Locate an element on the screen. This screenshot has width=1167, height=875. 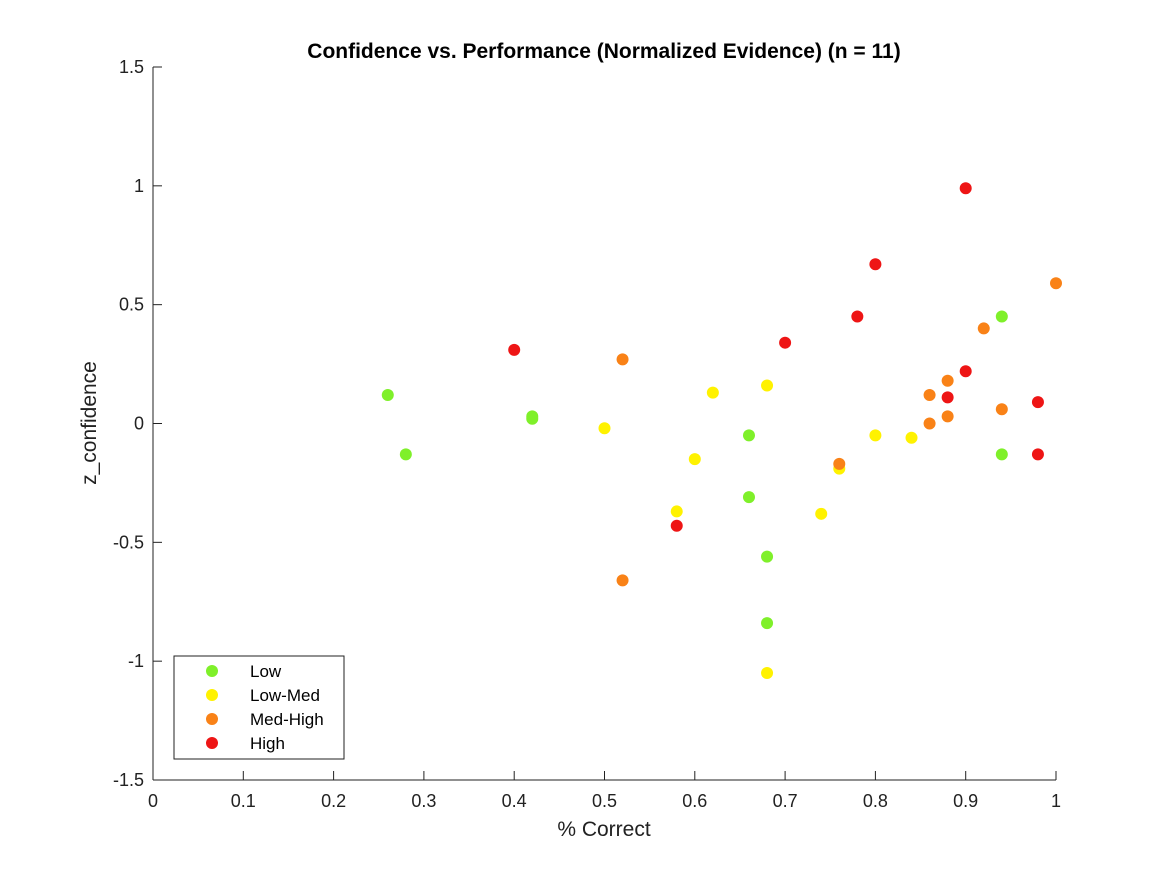
x-tick-label: 0.3 is located at coordinates (423, 801).